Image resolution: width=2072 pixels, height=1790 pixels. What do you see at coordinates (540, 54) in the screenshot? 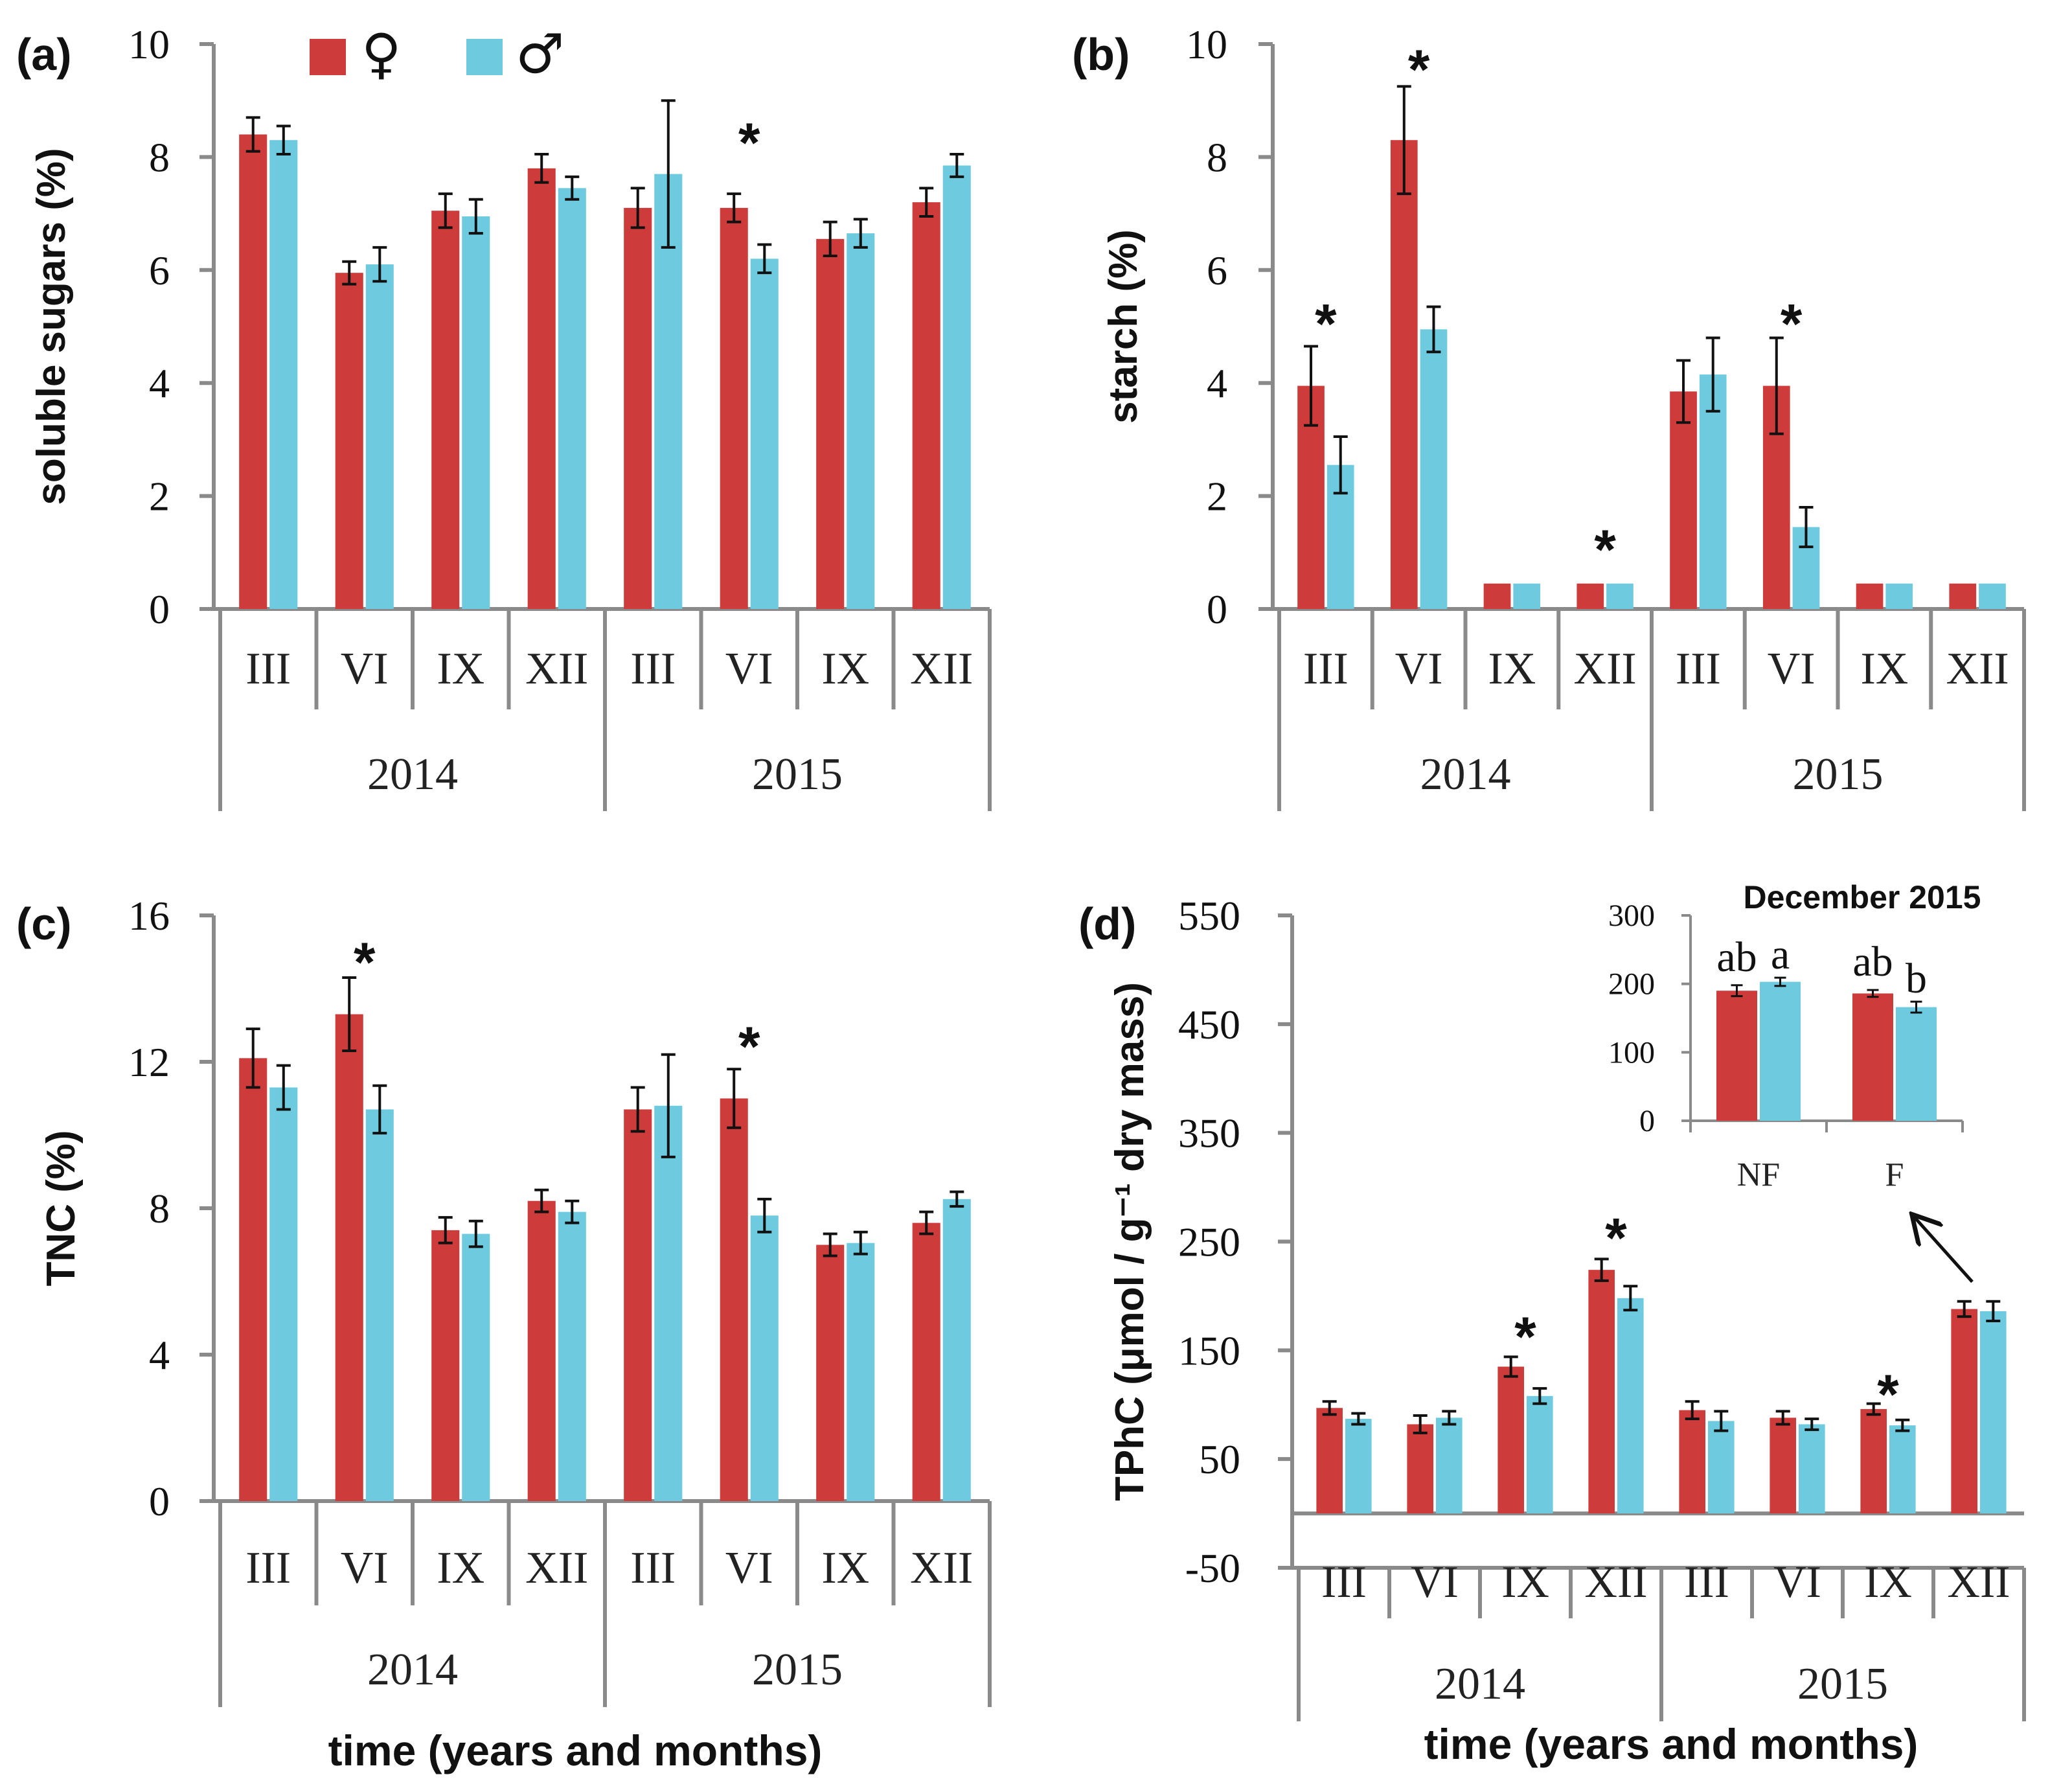
I see `legend-label-male: ♂` at bounding box center [540, 54].